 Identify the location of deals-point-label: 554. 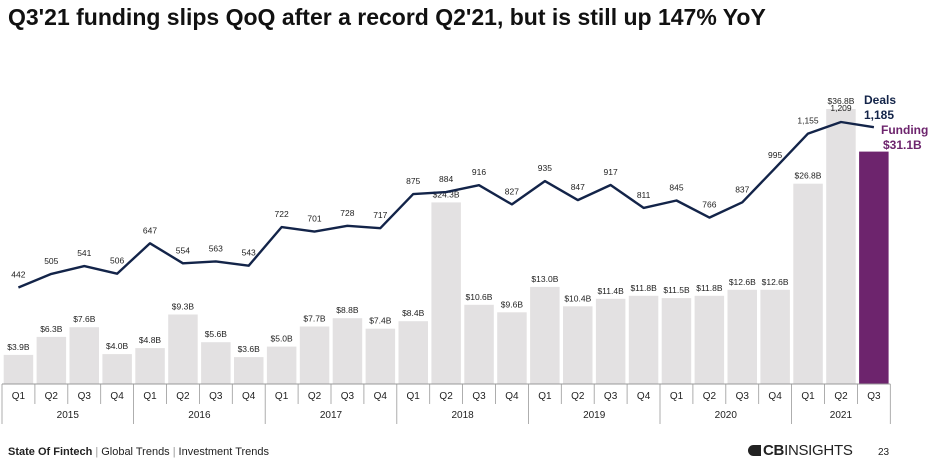
(183, 250).